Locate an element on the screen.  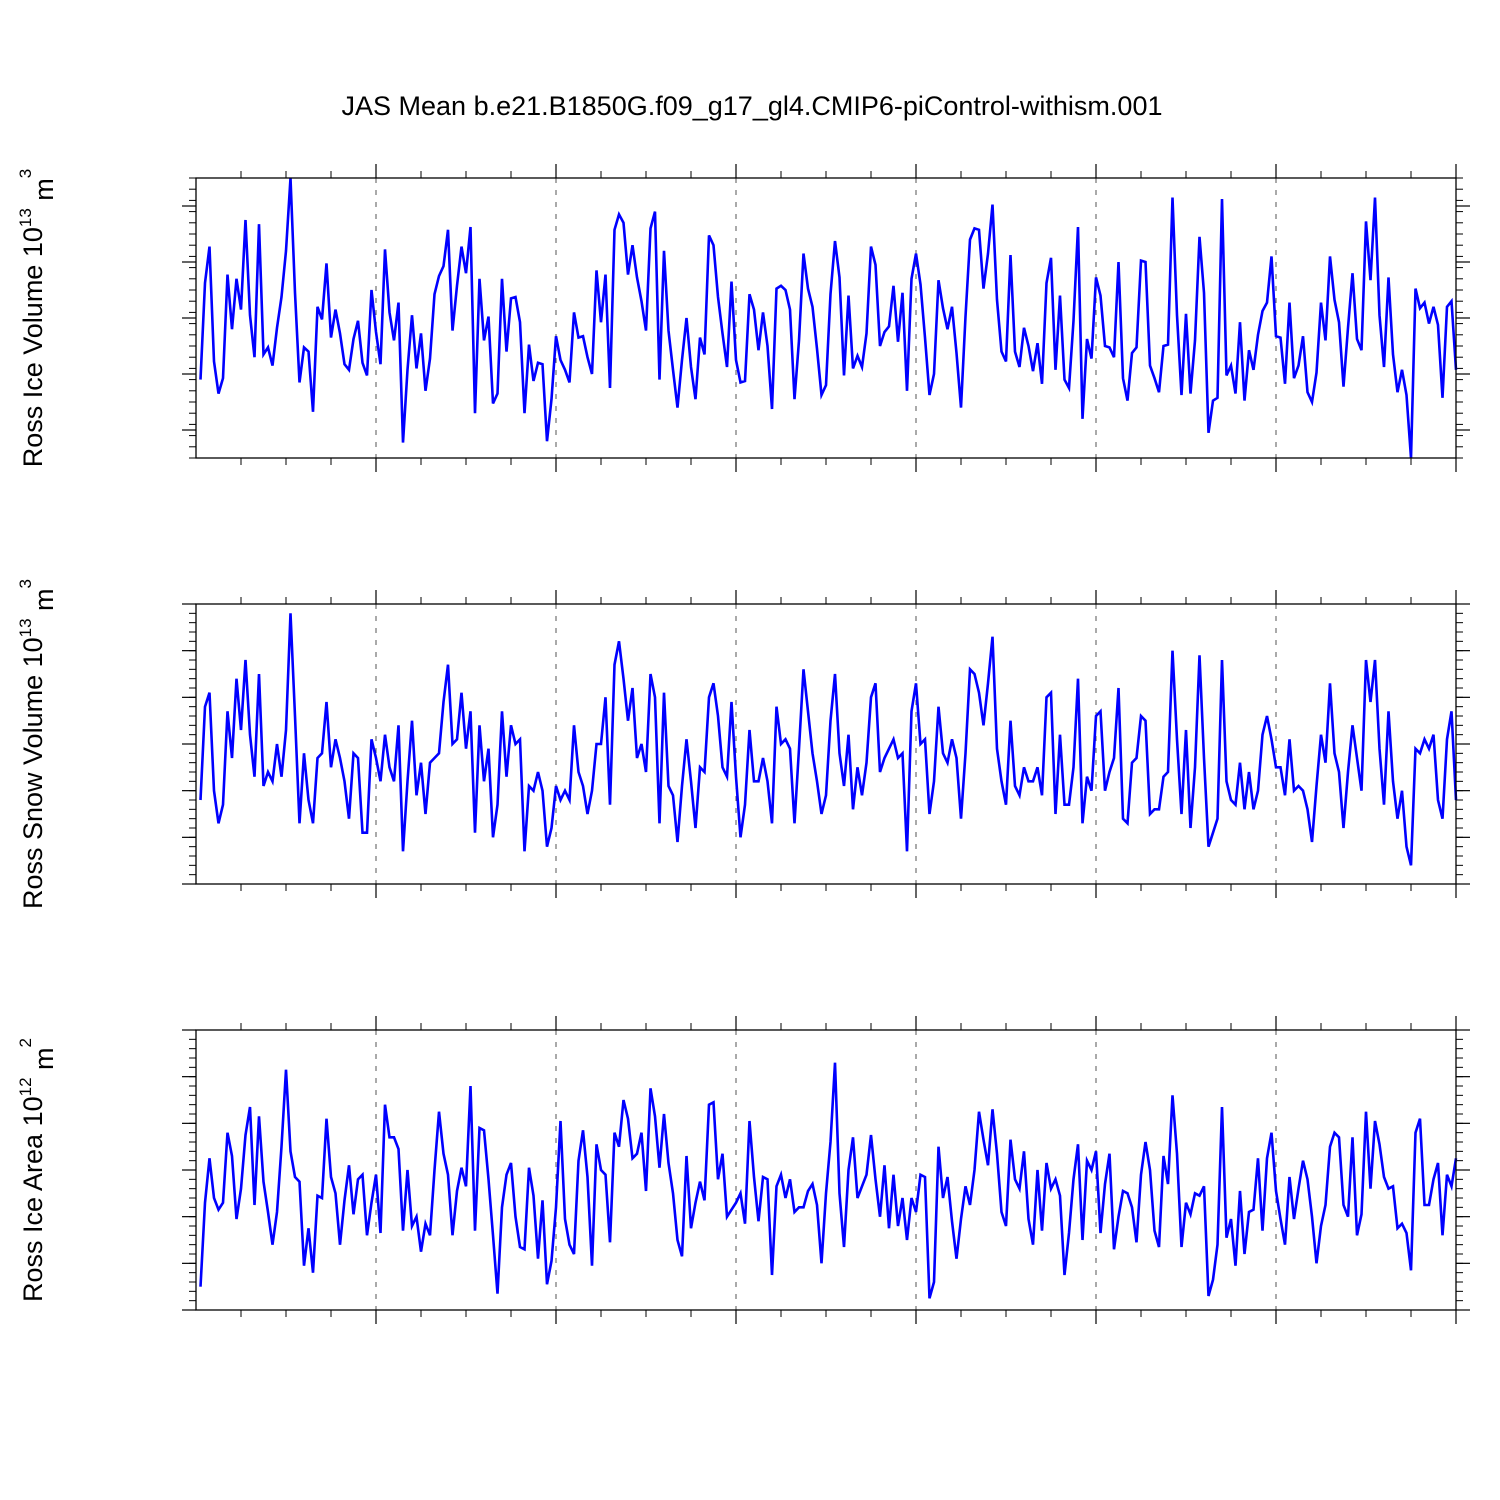
y-axis-title: Ross Snow Volume 1013 m3 is located at coordinates (37, 744).